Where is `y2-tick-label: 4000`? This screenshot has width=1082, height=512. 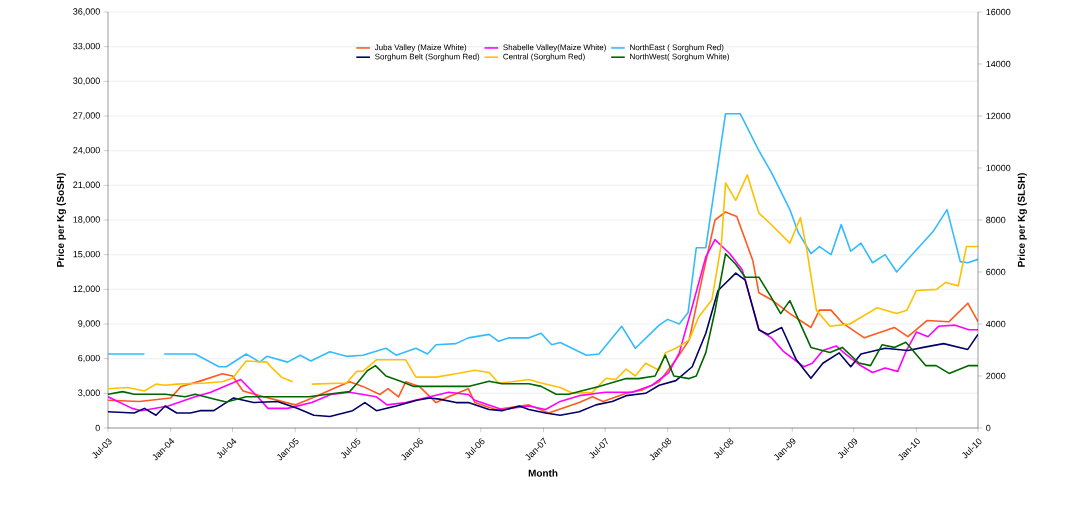 y2-tick-label: 4000 is located at coordinates (995, 324).